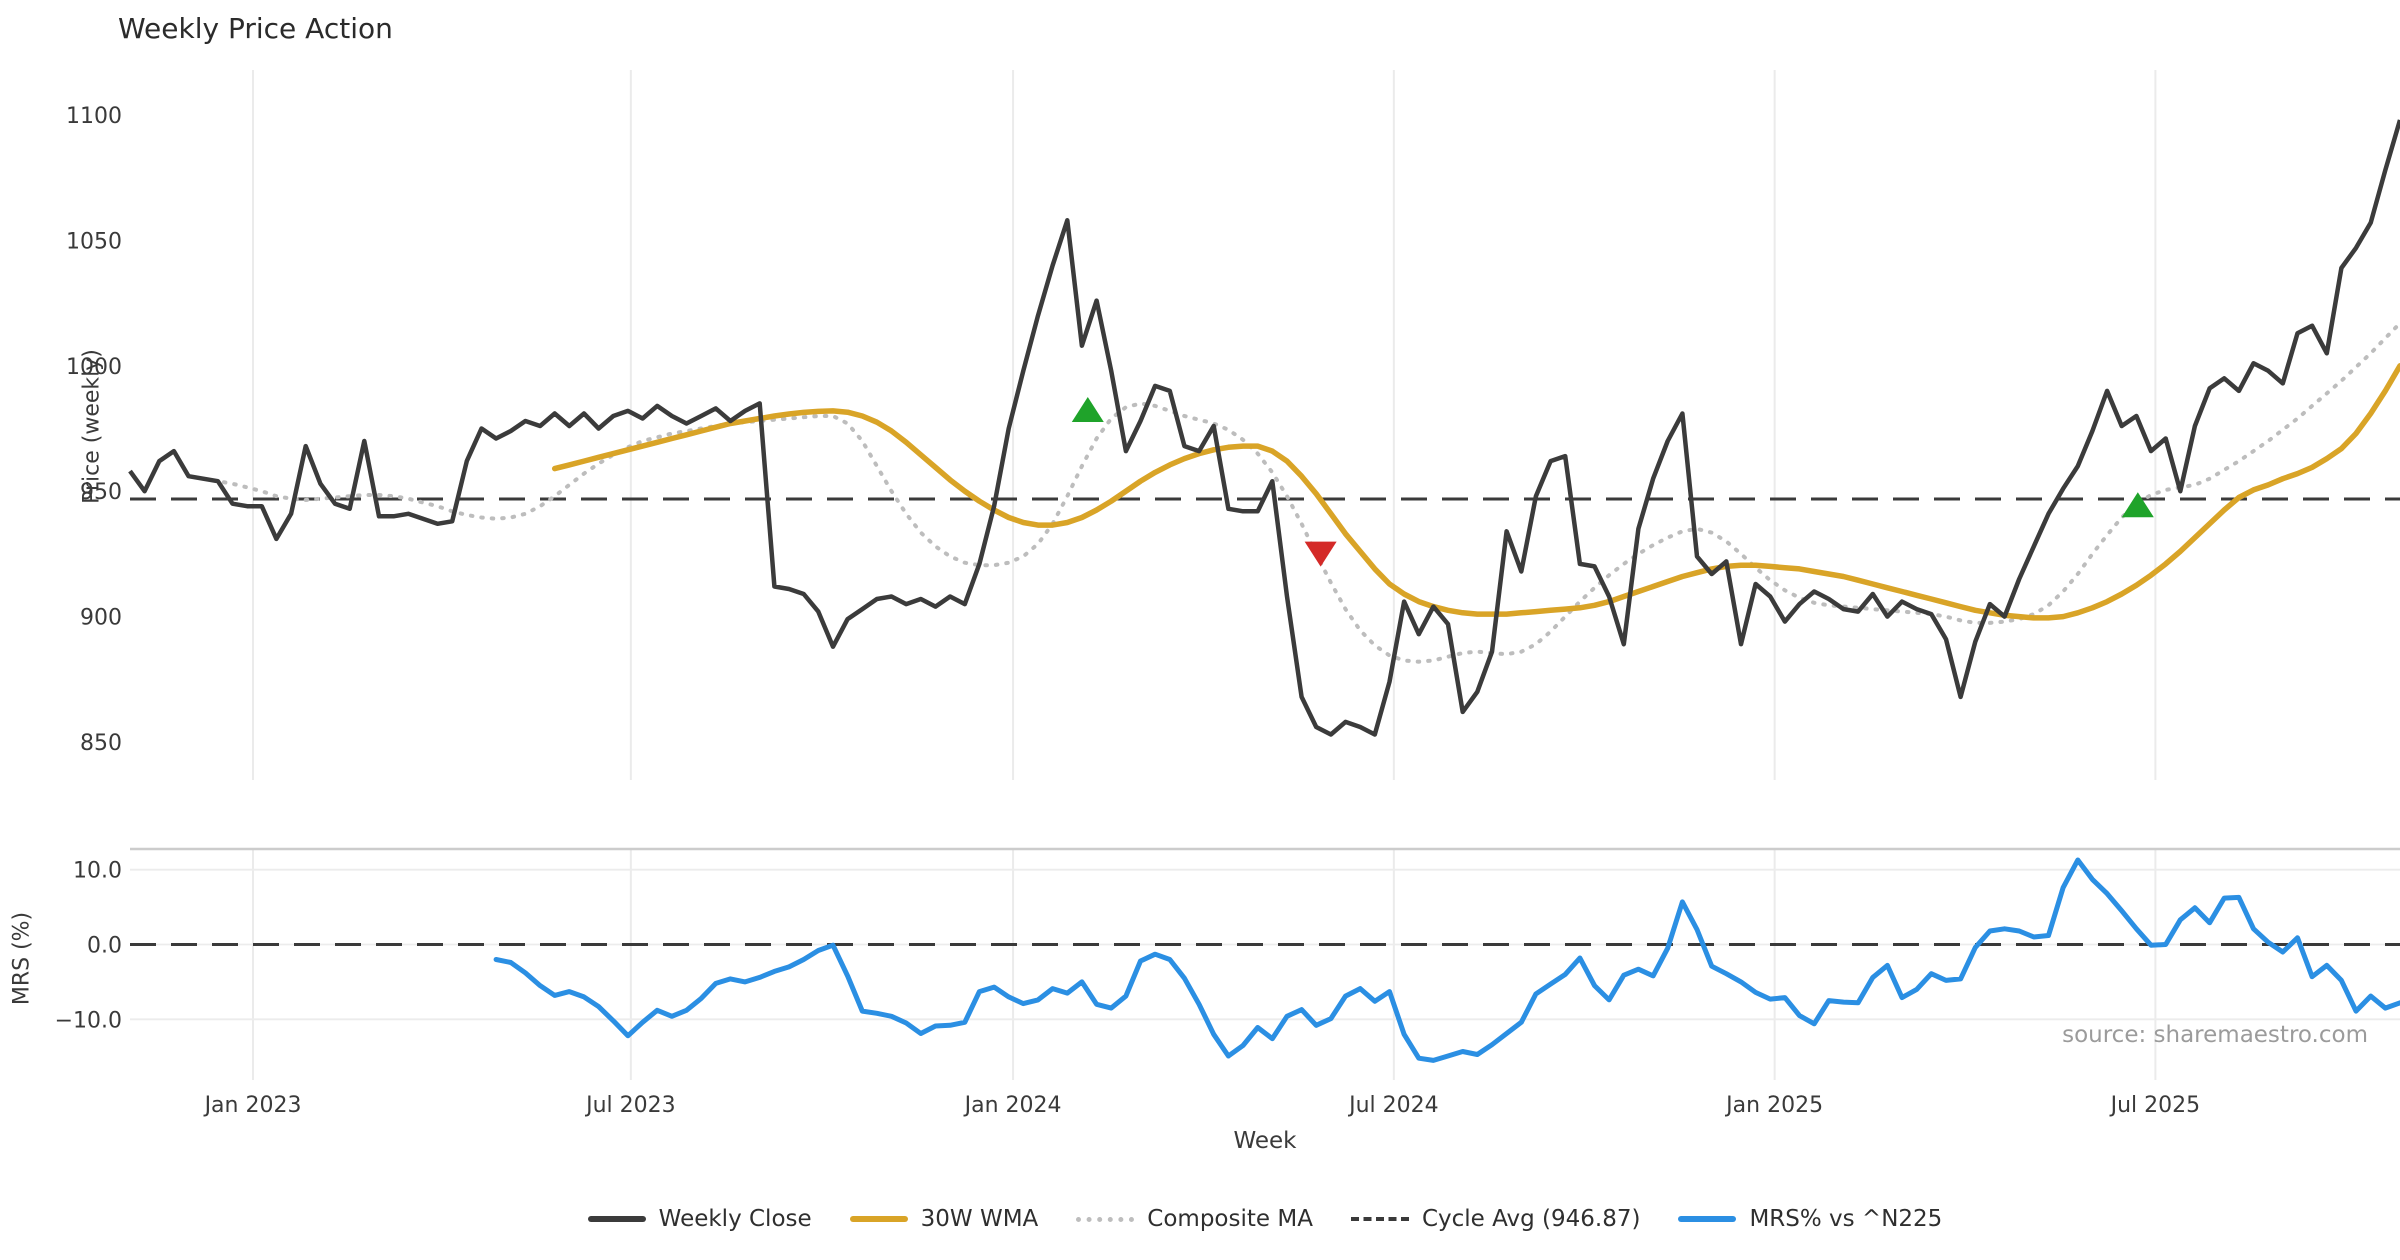 Image resolution: width=2400 pixels, height=1260 pixels. Describe the element at coordinates (878, 1219) in the screenshot. I see `wma-line-swatch-icon` at that location.